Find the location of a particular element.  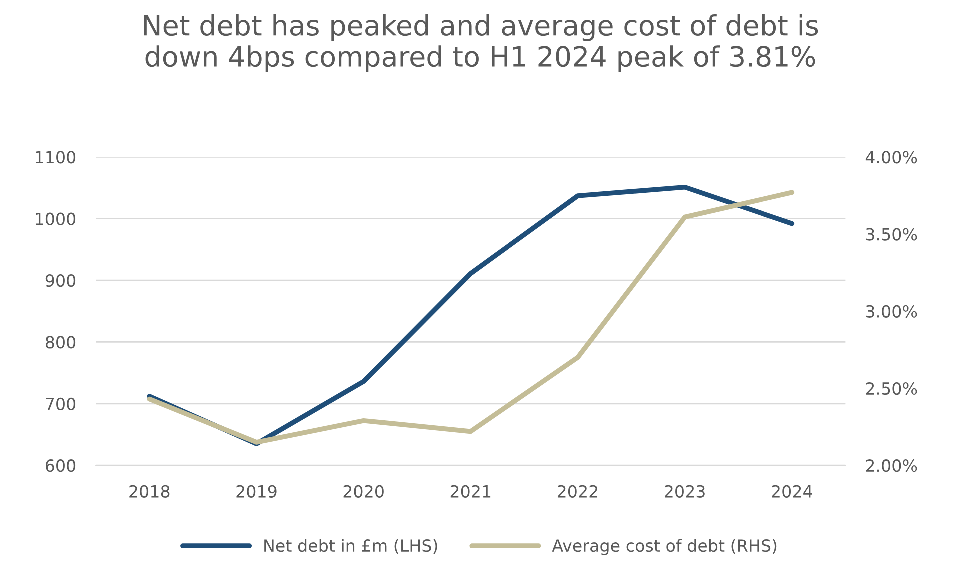

y-tick-label: 1100 is located at coordinates (56, 157).